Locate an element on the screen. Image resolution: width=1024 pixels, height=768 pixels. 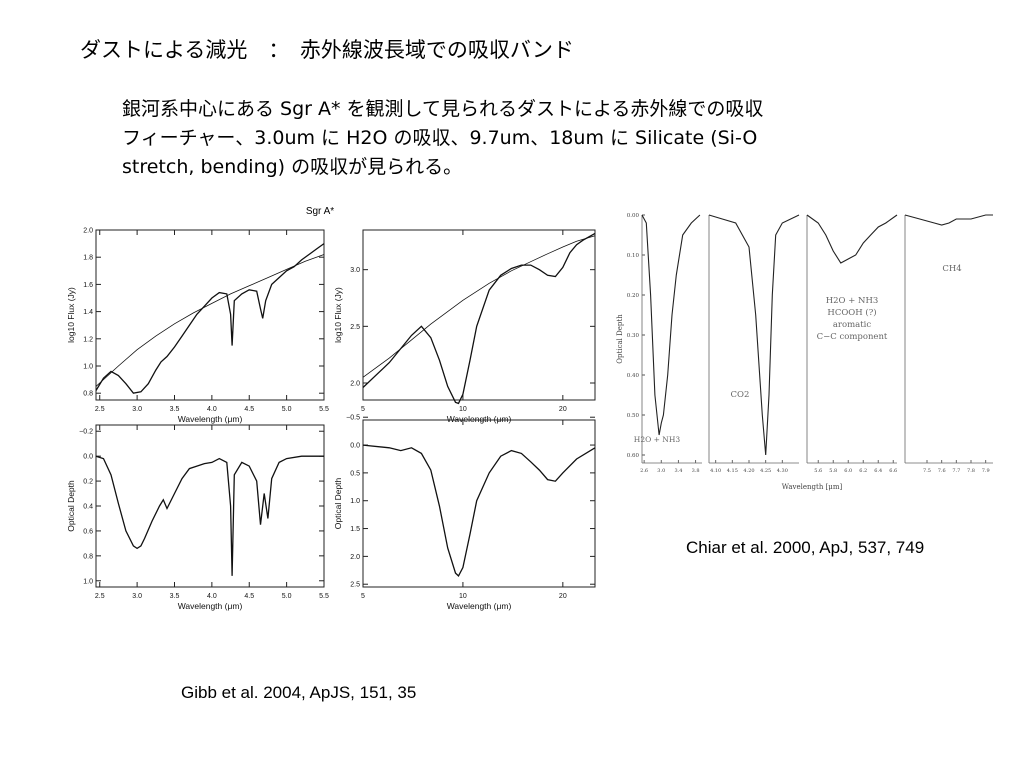
x-tick-label: 7.6 is located at coordinates (942, 471).